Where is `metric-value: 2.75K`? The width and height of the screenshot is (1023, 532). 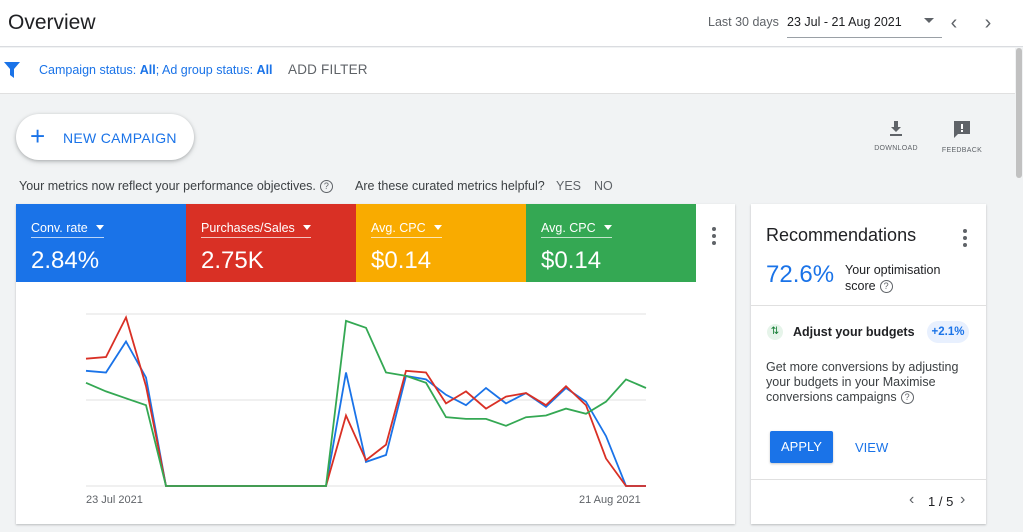 metric-value: 2.75K is located at coordinates (232, 260).